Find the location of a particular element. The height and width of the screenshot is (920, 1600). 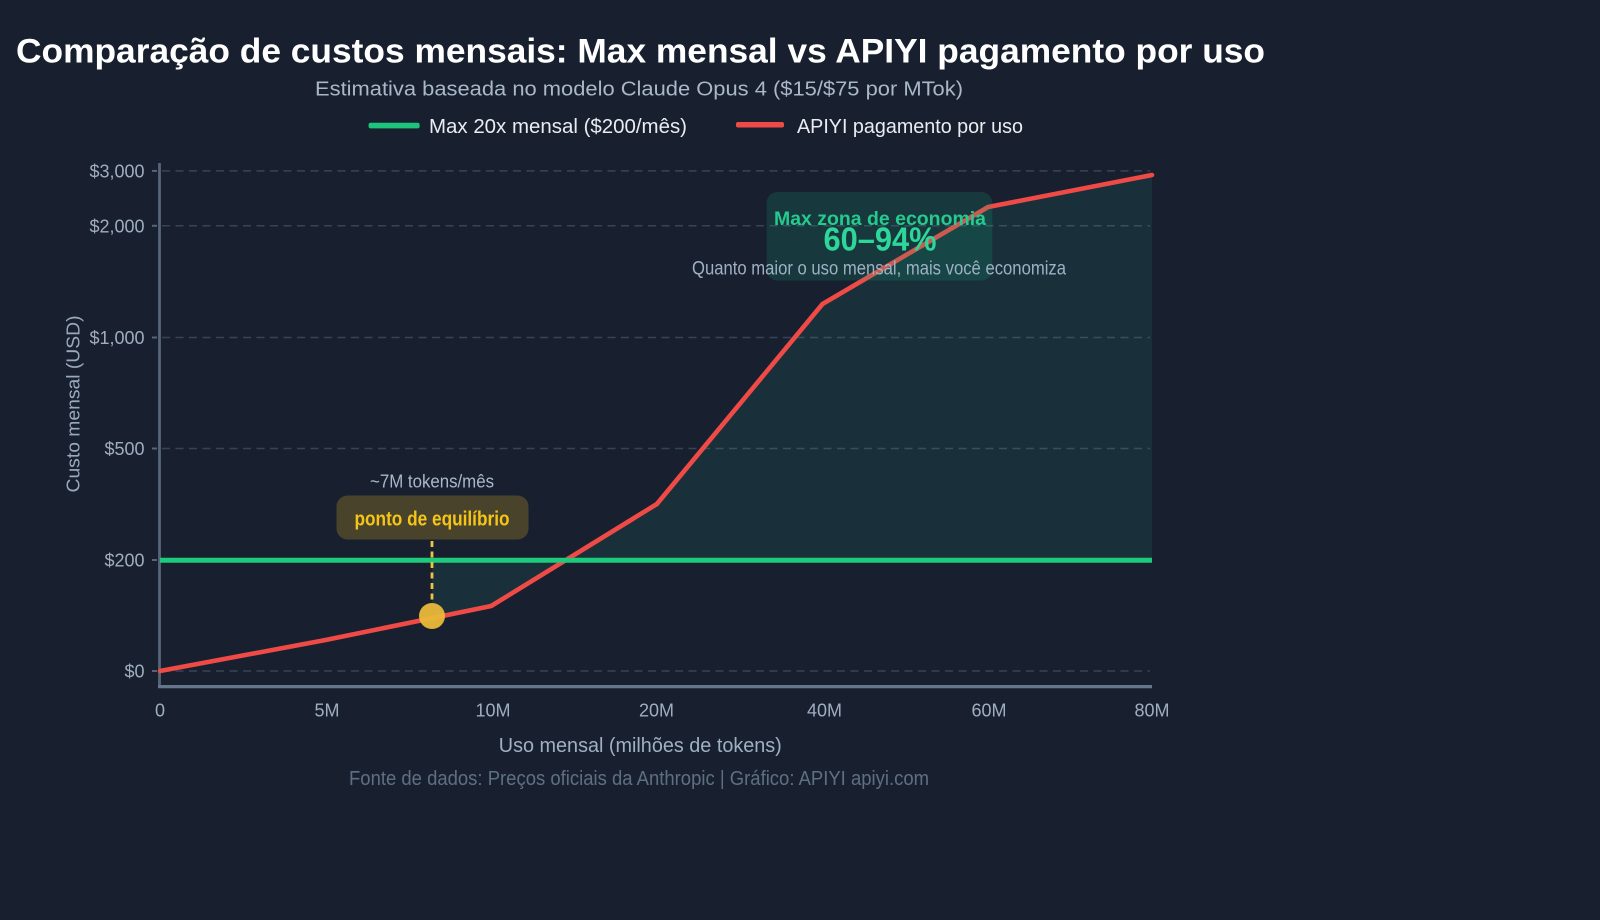

svg-text: $500 is located at coordinates (124, 449).